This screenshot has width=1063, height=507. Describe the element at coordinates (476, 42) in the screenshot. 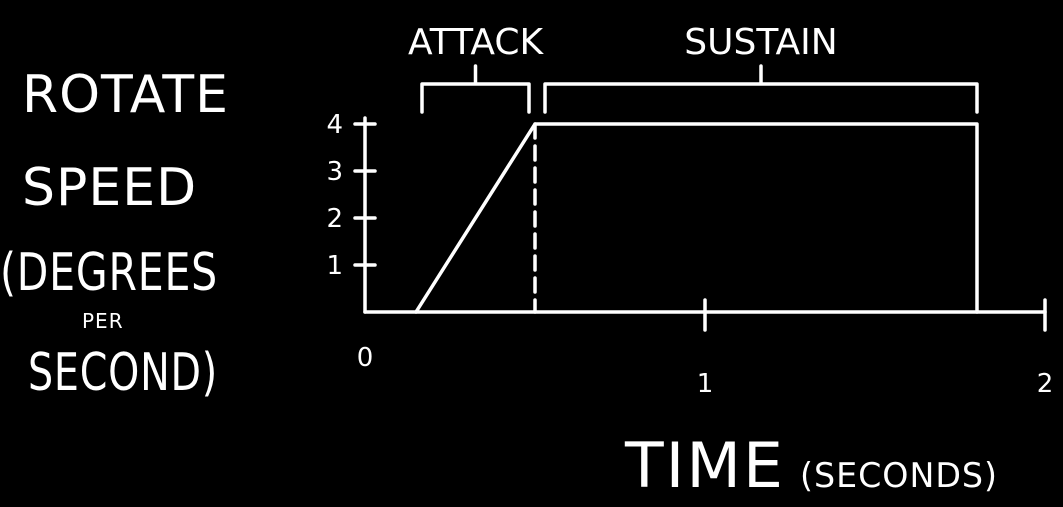

I see `segment-label-attack: ATTACK` at that location.